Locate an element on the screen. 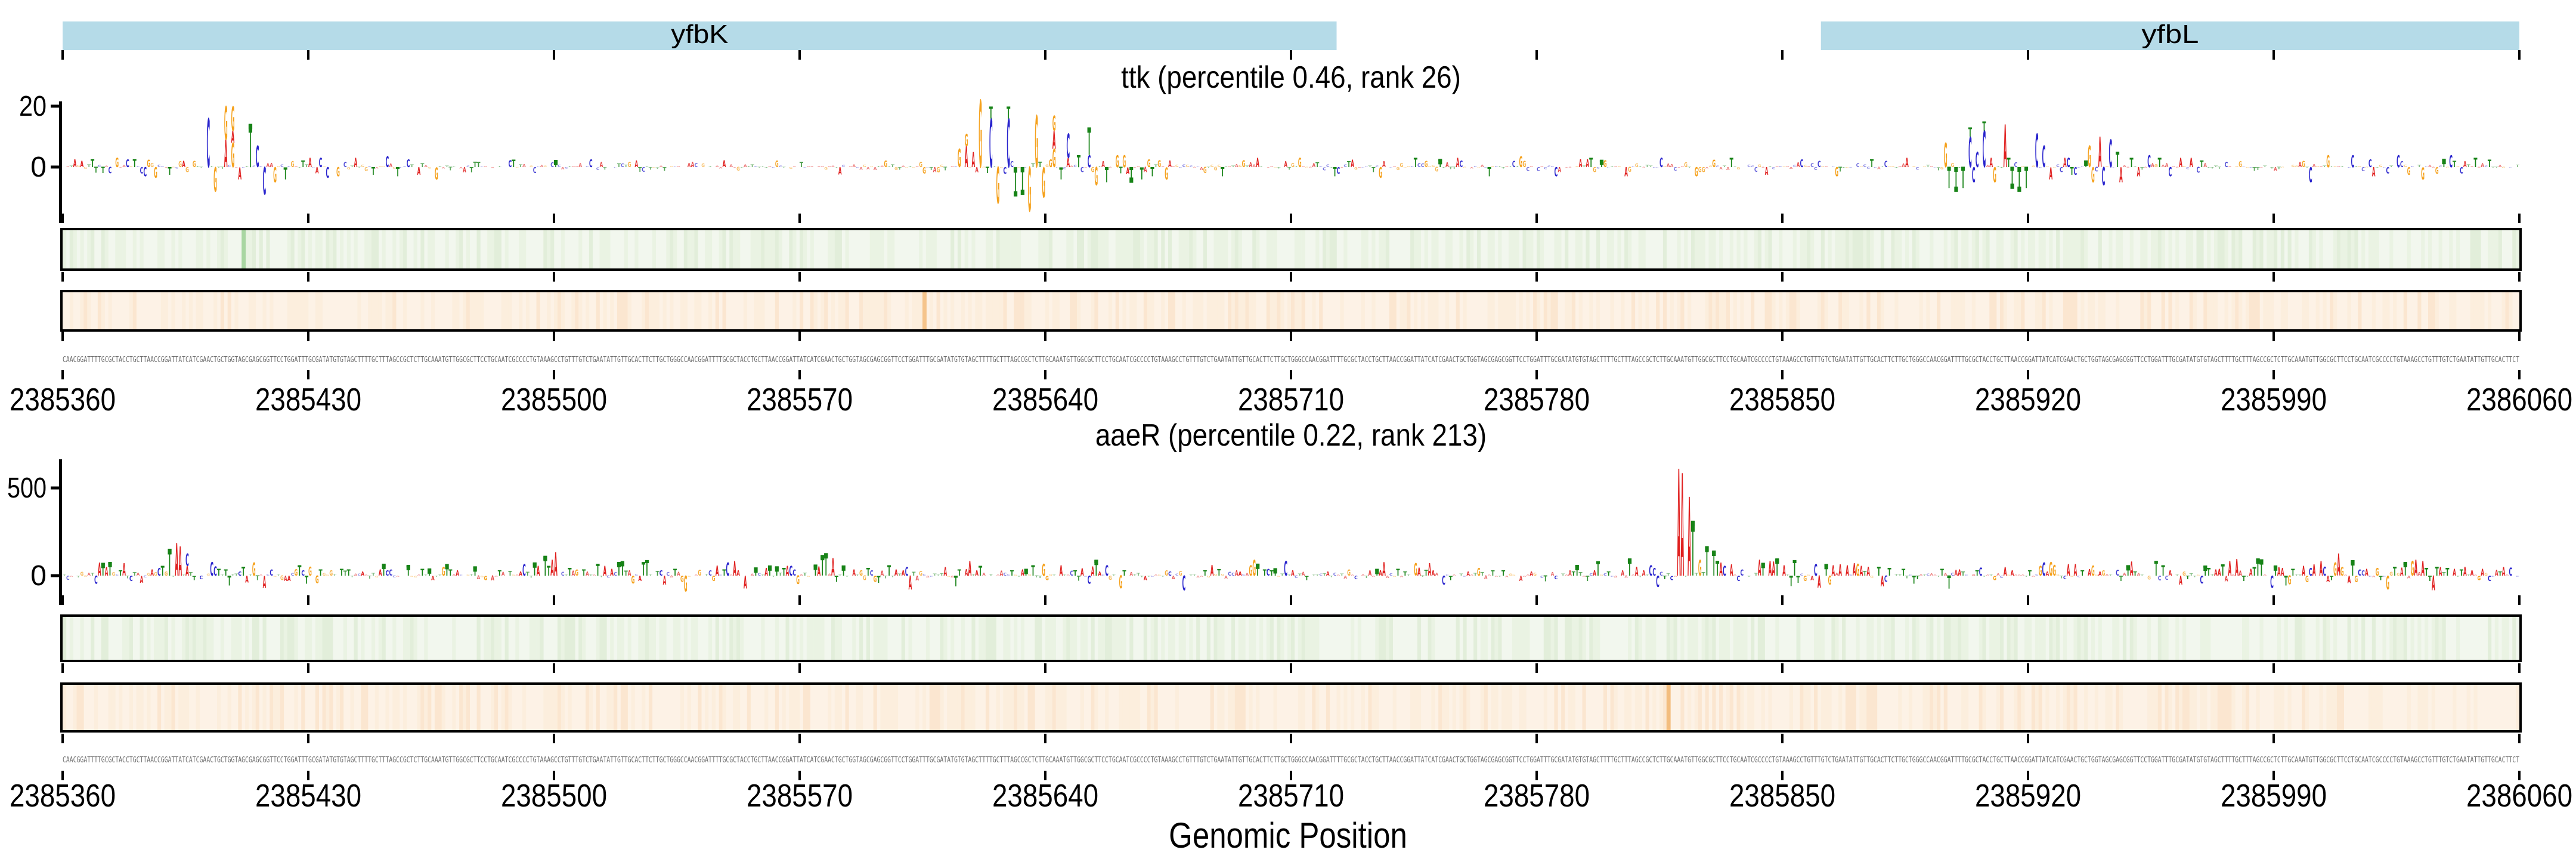  x-tick-label: 2385500 is located at coordinates (554, 400).